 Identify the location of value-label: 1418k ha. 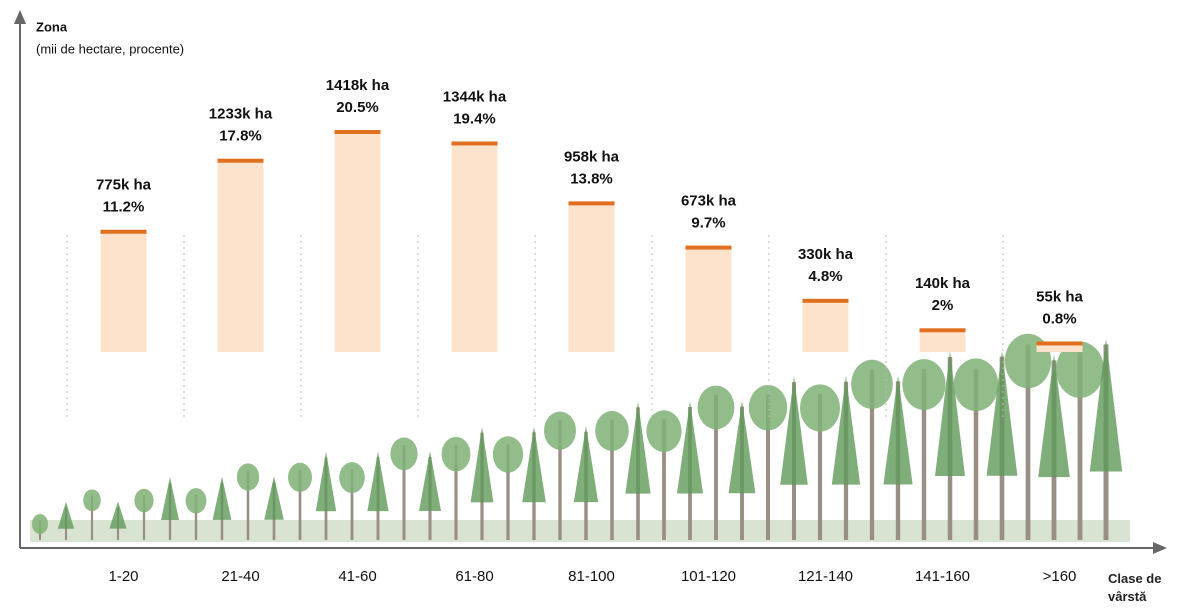
(358, 85).